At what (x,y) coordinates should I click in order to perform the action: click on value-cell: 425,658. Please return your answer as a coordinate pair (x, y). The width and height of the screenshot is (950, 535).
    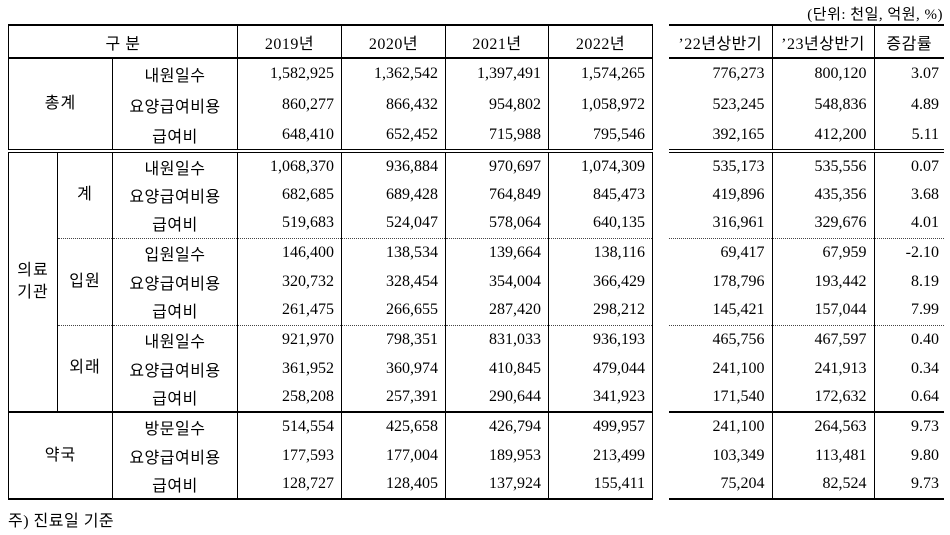
    Looking at the image, I should click on (393, 426).